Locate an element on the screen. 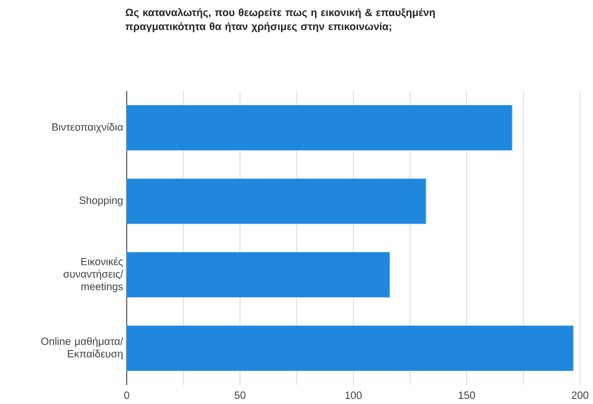 Image resolution: width=593 pixels, height=404 pixels. y-tick-label: Βιντεοπαιχνίδια is located at coordinates (87, 127).